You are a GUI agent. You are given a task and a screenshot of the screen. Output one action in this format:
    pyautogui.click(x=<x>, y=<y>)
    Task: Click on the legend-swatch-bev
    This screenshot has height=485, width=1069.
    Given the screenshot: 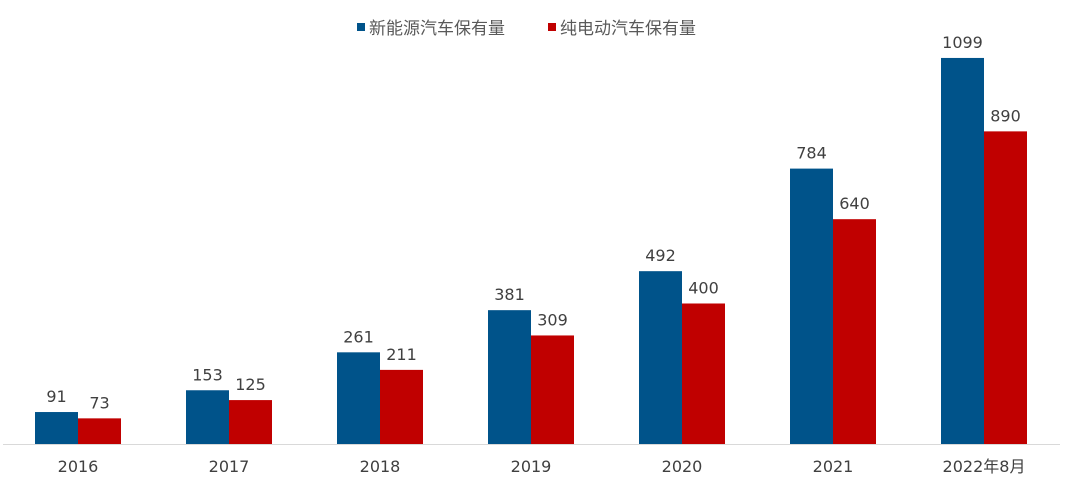 What is the action you would take?
    pyautogui.click(x=552, y=27)
    